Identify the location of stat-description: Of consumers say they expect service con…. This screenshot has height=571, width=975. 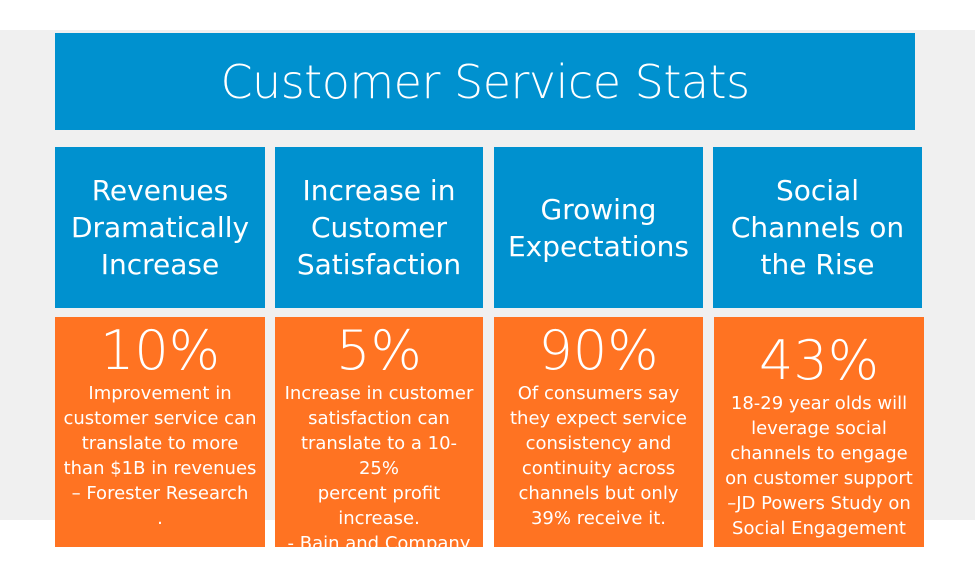
(598, 456).